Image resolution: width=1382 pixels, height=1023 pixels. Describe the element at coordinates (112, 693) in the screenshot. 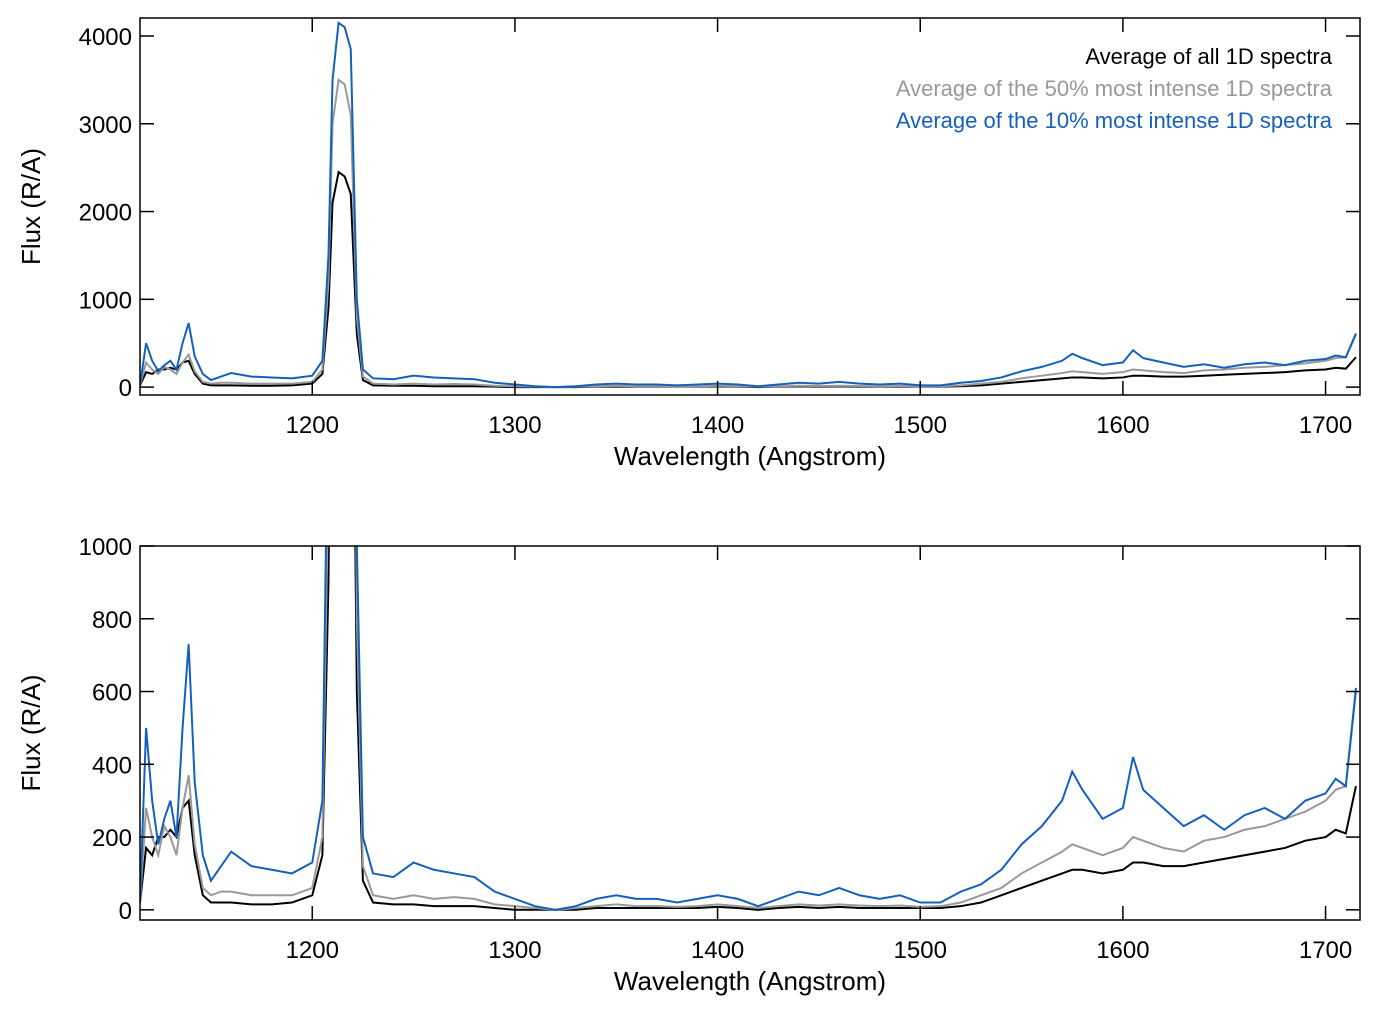

I see `y-tick-label: 600` at that location.